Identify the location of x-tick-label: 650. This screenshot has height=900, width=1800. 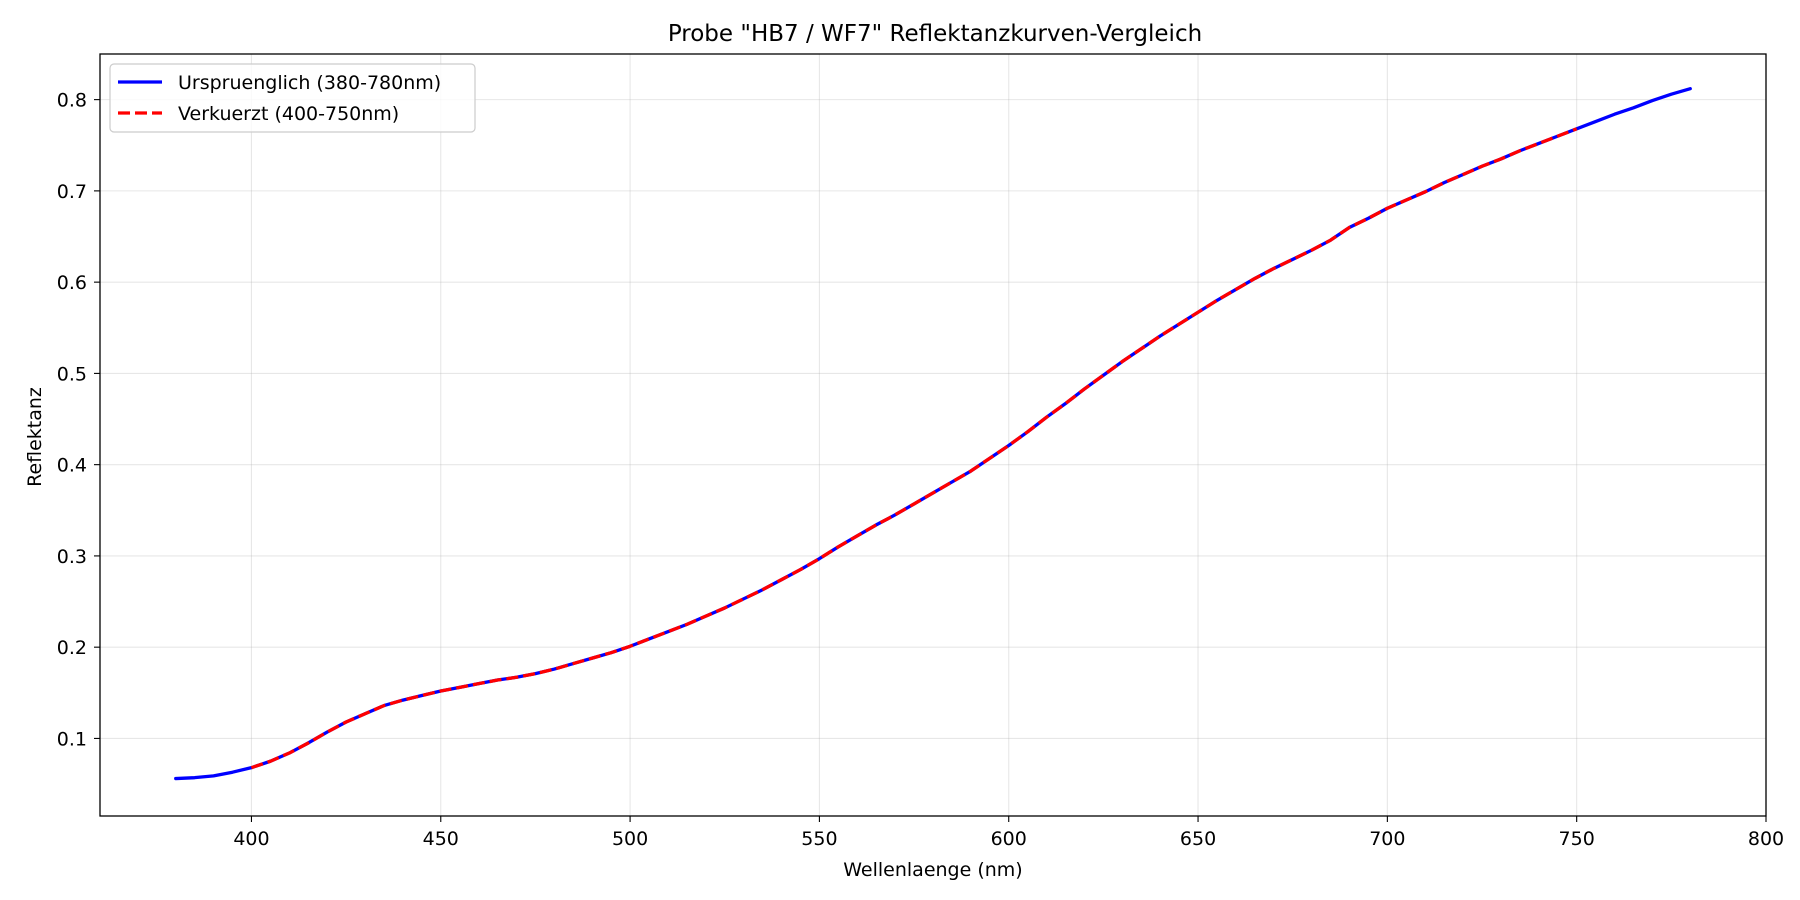
(1198, 839).